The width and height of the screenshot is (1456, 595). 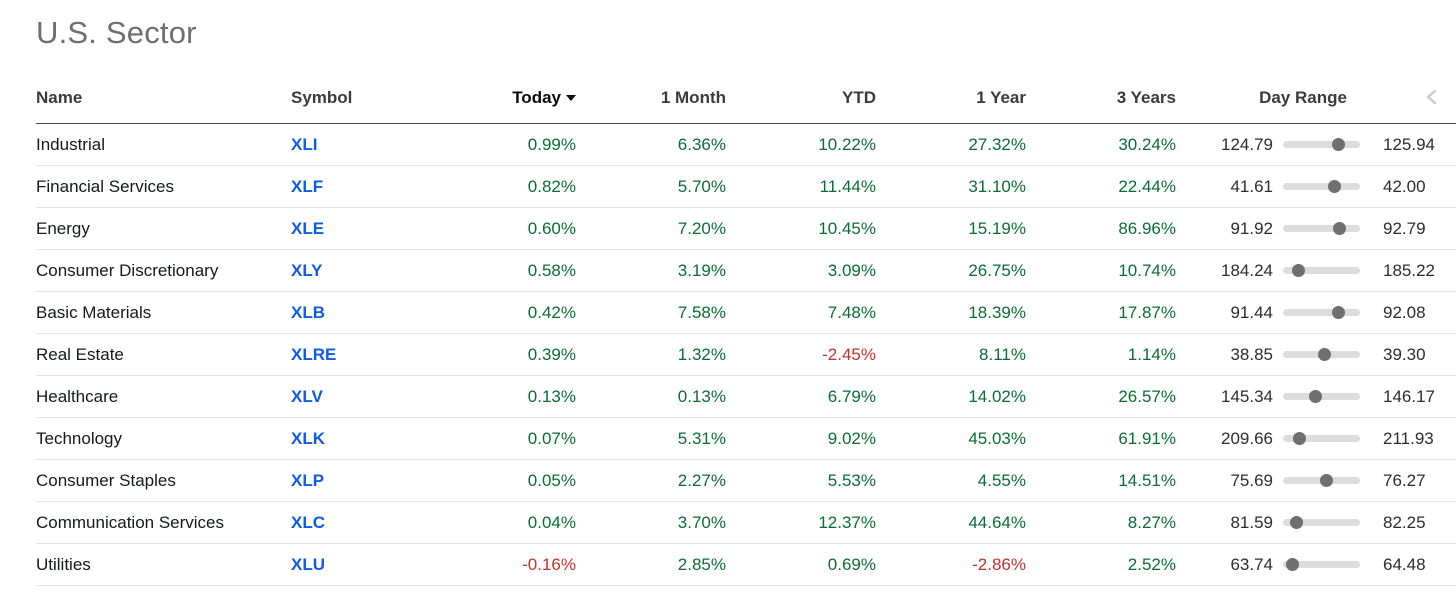 What do you see at coordinates (307, 396) in the screenshot?
I see `symbol-link: XLV` at bounding box center [307, 396].